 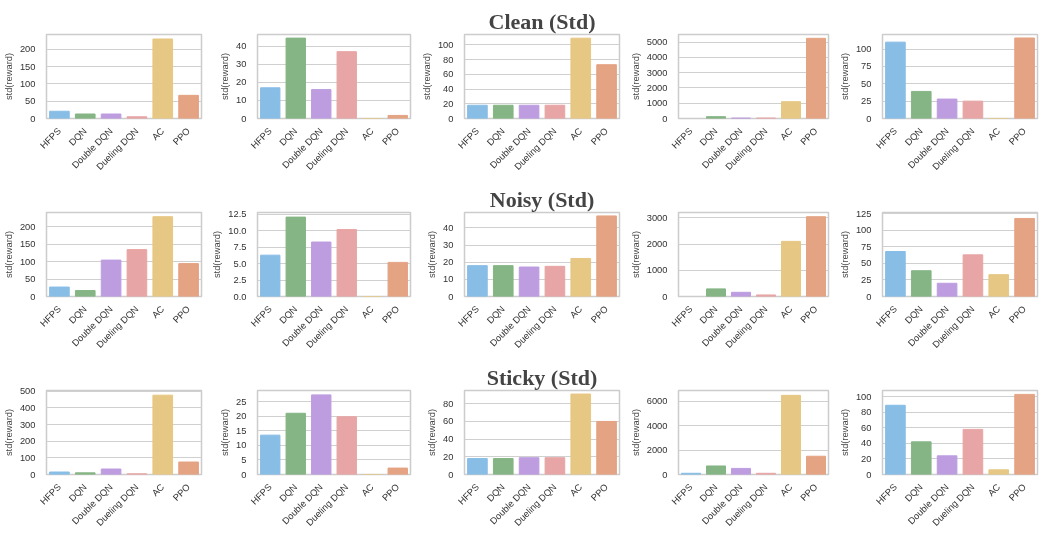 I want to click on y-tick-label: 6000, so click(x=657, y=401).